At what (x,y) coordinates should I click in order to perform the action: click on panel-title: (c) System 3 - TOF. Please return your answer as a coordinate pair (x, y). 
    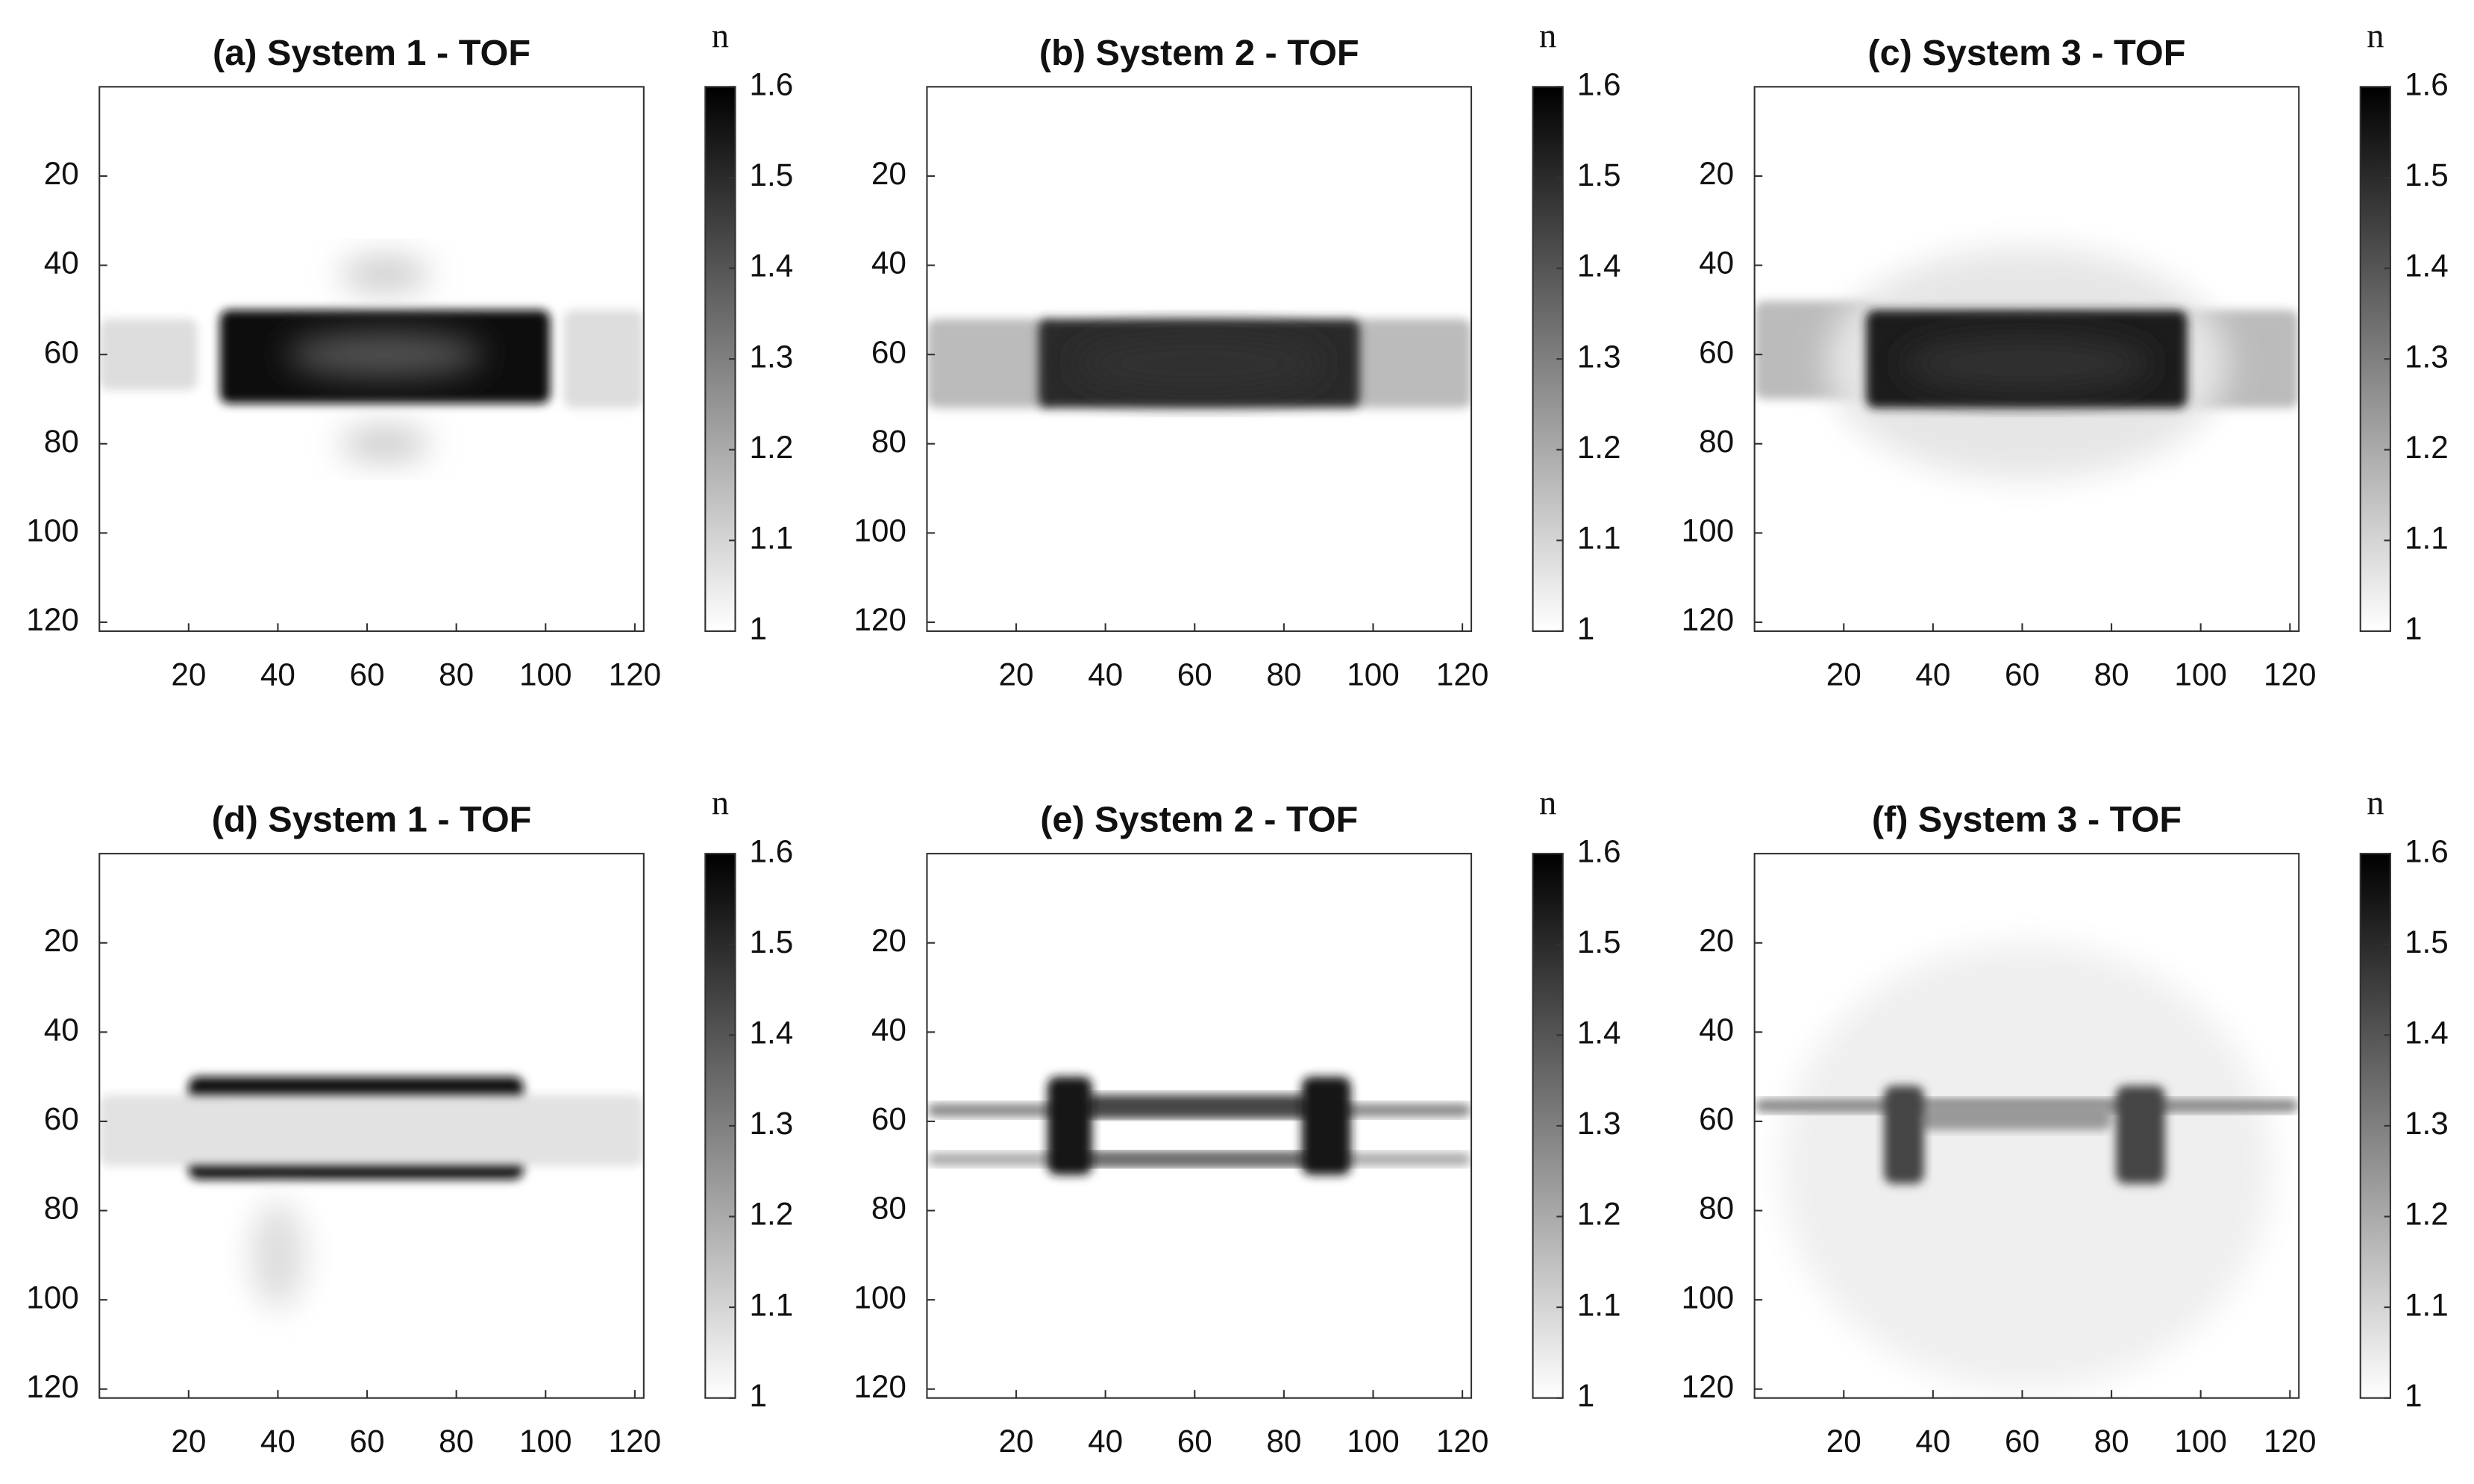
    Looking at the image, I should click on (2026, 53).